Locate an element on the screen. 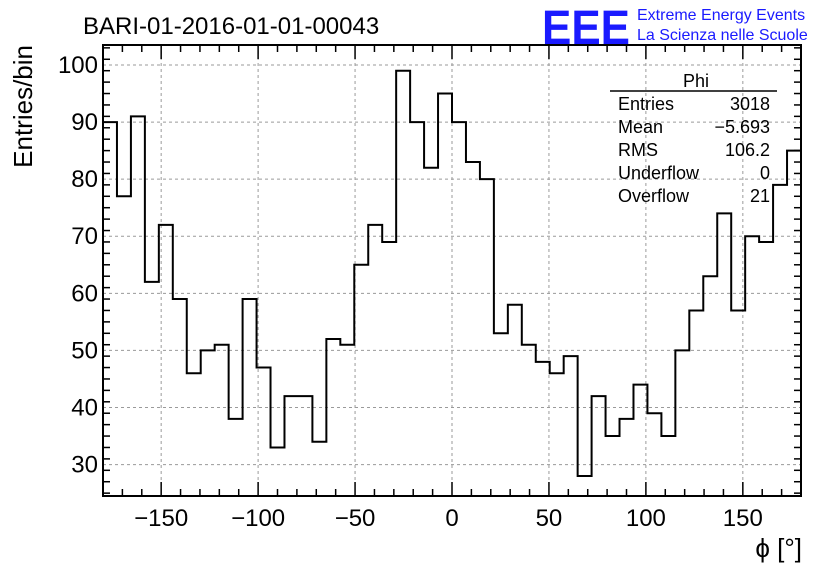 The image size is (836, 572). x-tick-label: −100 is located at coordinates (258, 518).